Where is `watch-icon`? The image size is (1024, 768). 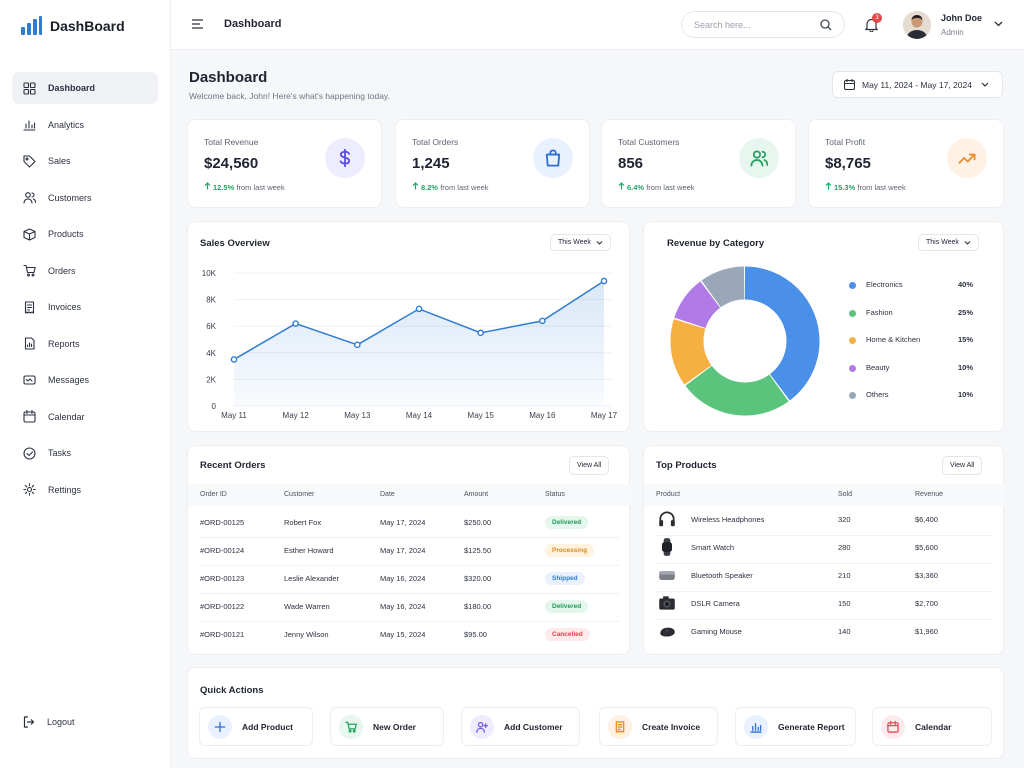 watch-icon is located at coordinates (667, 547).